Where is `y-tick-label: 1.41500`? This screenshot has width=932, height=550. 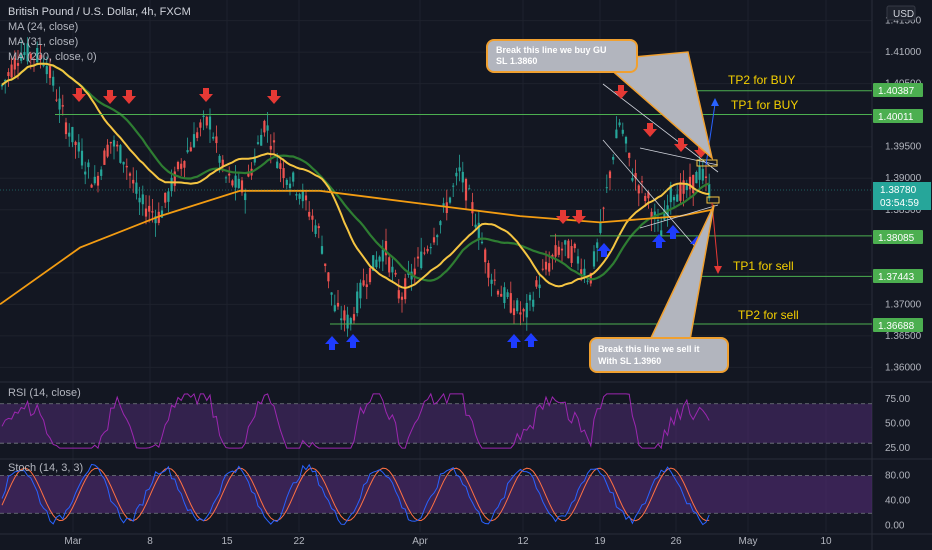 y-tick-label: 1.41500 is located at coordinates (903, 21).